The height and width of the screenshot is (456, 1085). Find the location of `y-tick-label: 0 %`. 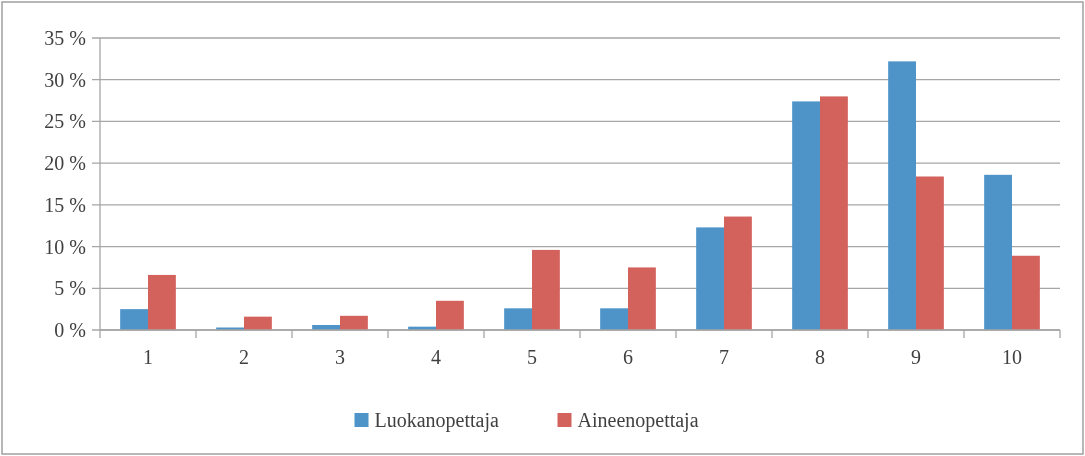

y-tick-label: 0 % is located at coordinates (70, 330).